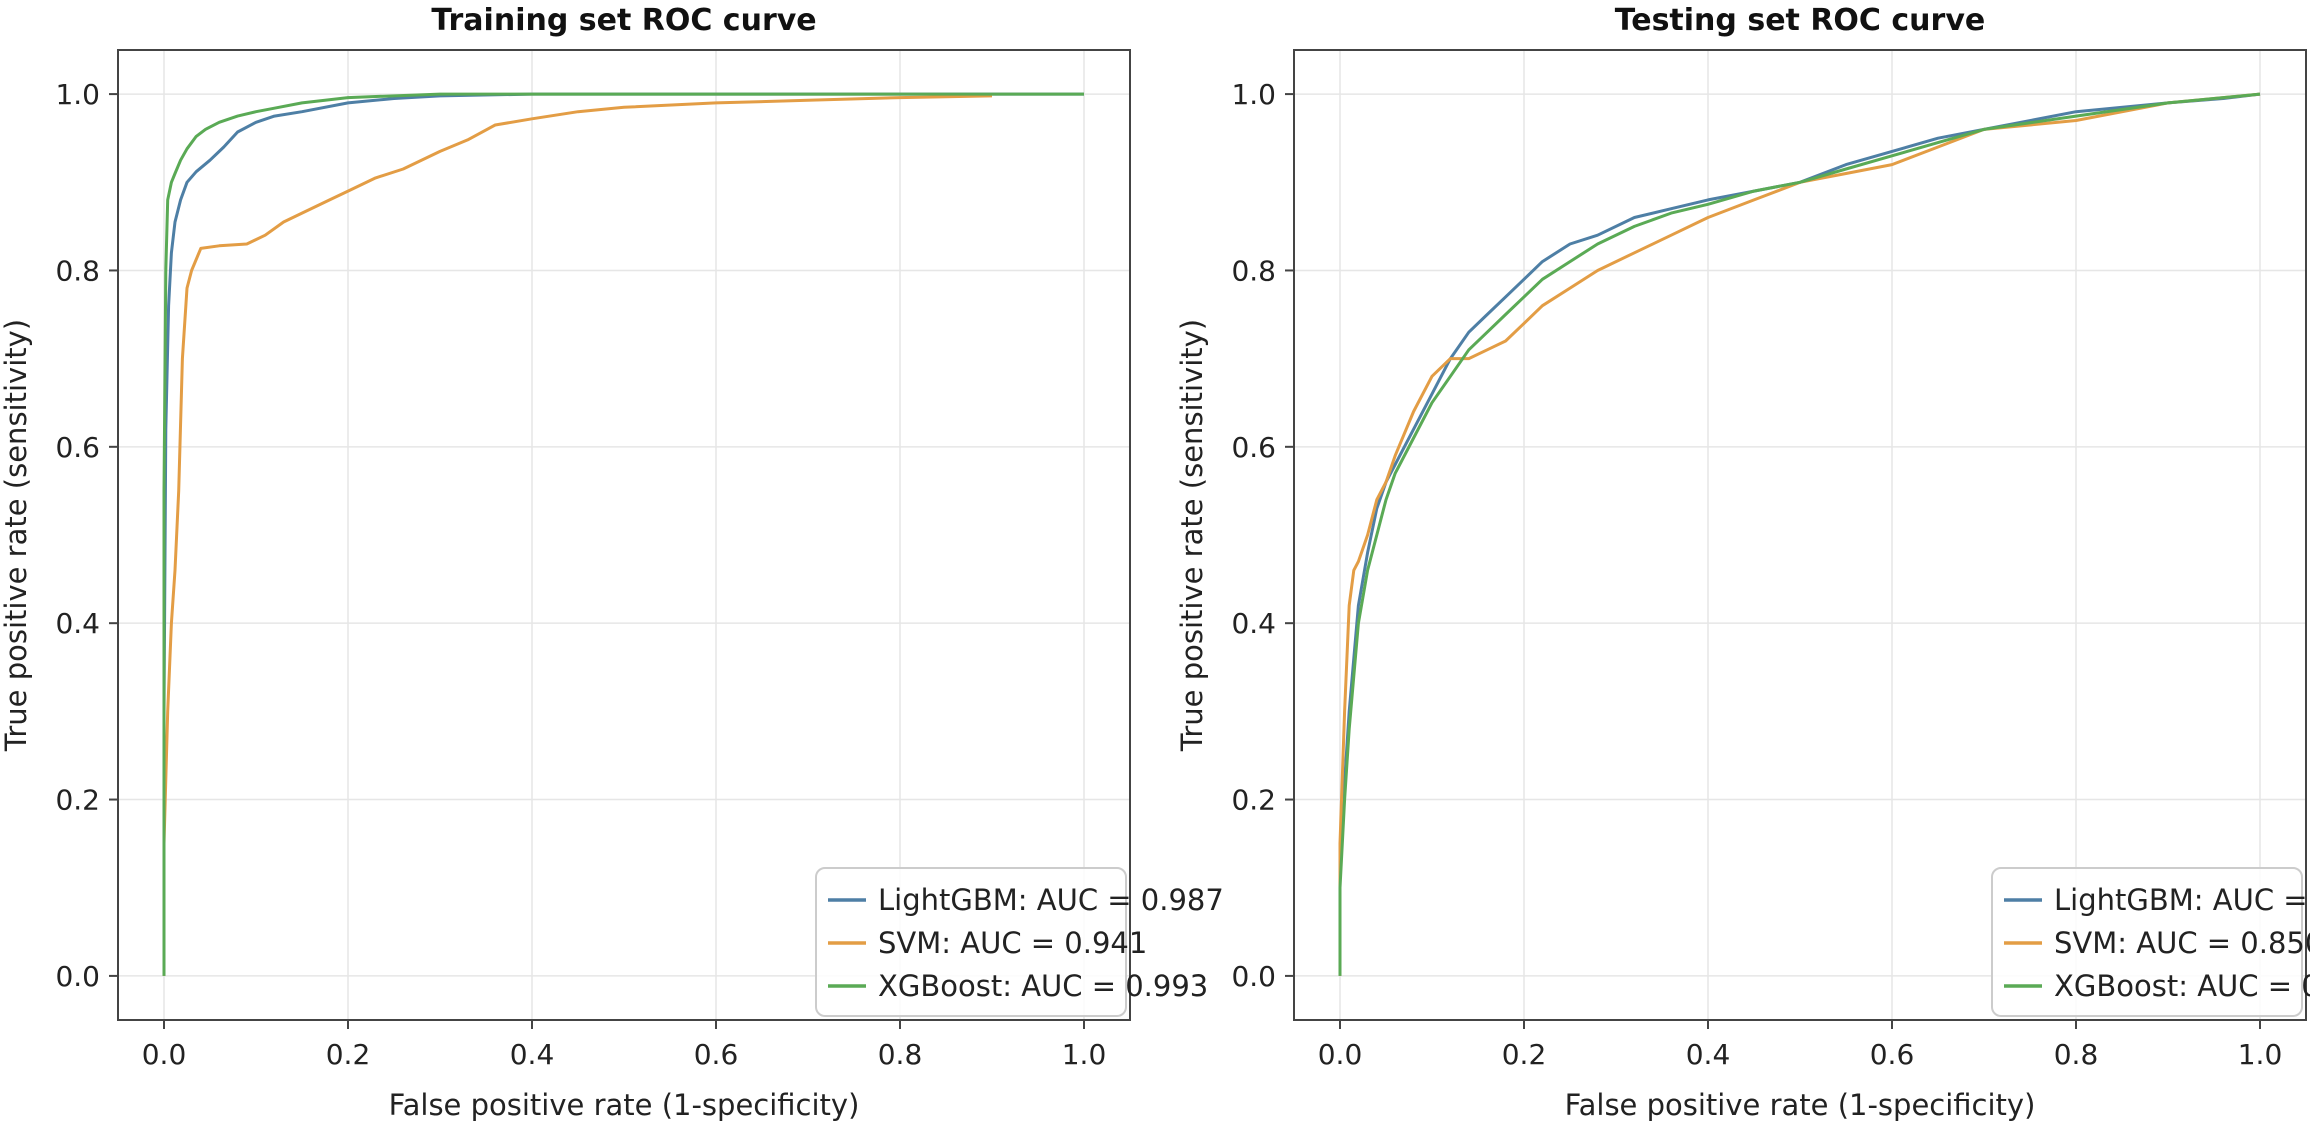 The width and height of the screenshot is (2310, 1139). Describe the element at coordinates (1012, 943) in the screenshot. I see `legend-label: SVM: AUC = 0.941` at that location.